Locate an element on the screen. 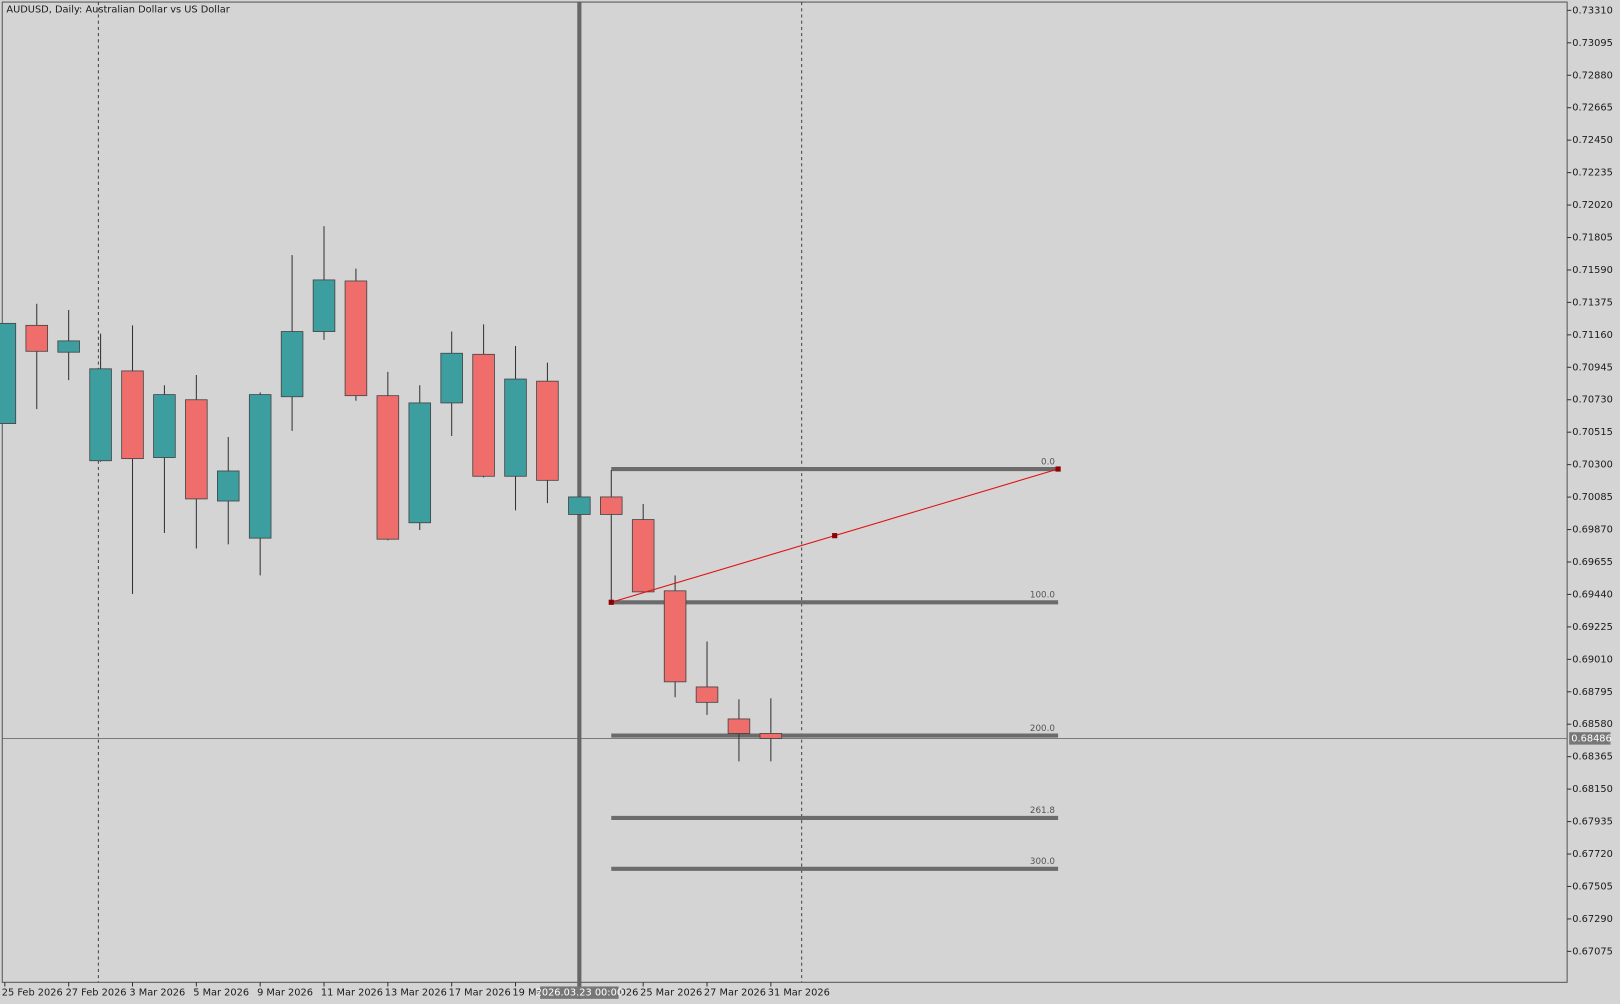 Image resolution: width=1620 pixels, height=1004 pixels. y-tick-label: 0.68580 is located at coordinates (1592, 724).